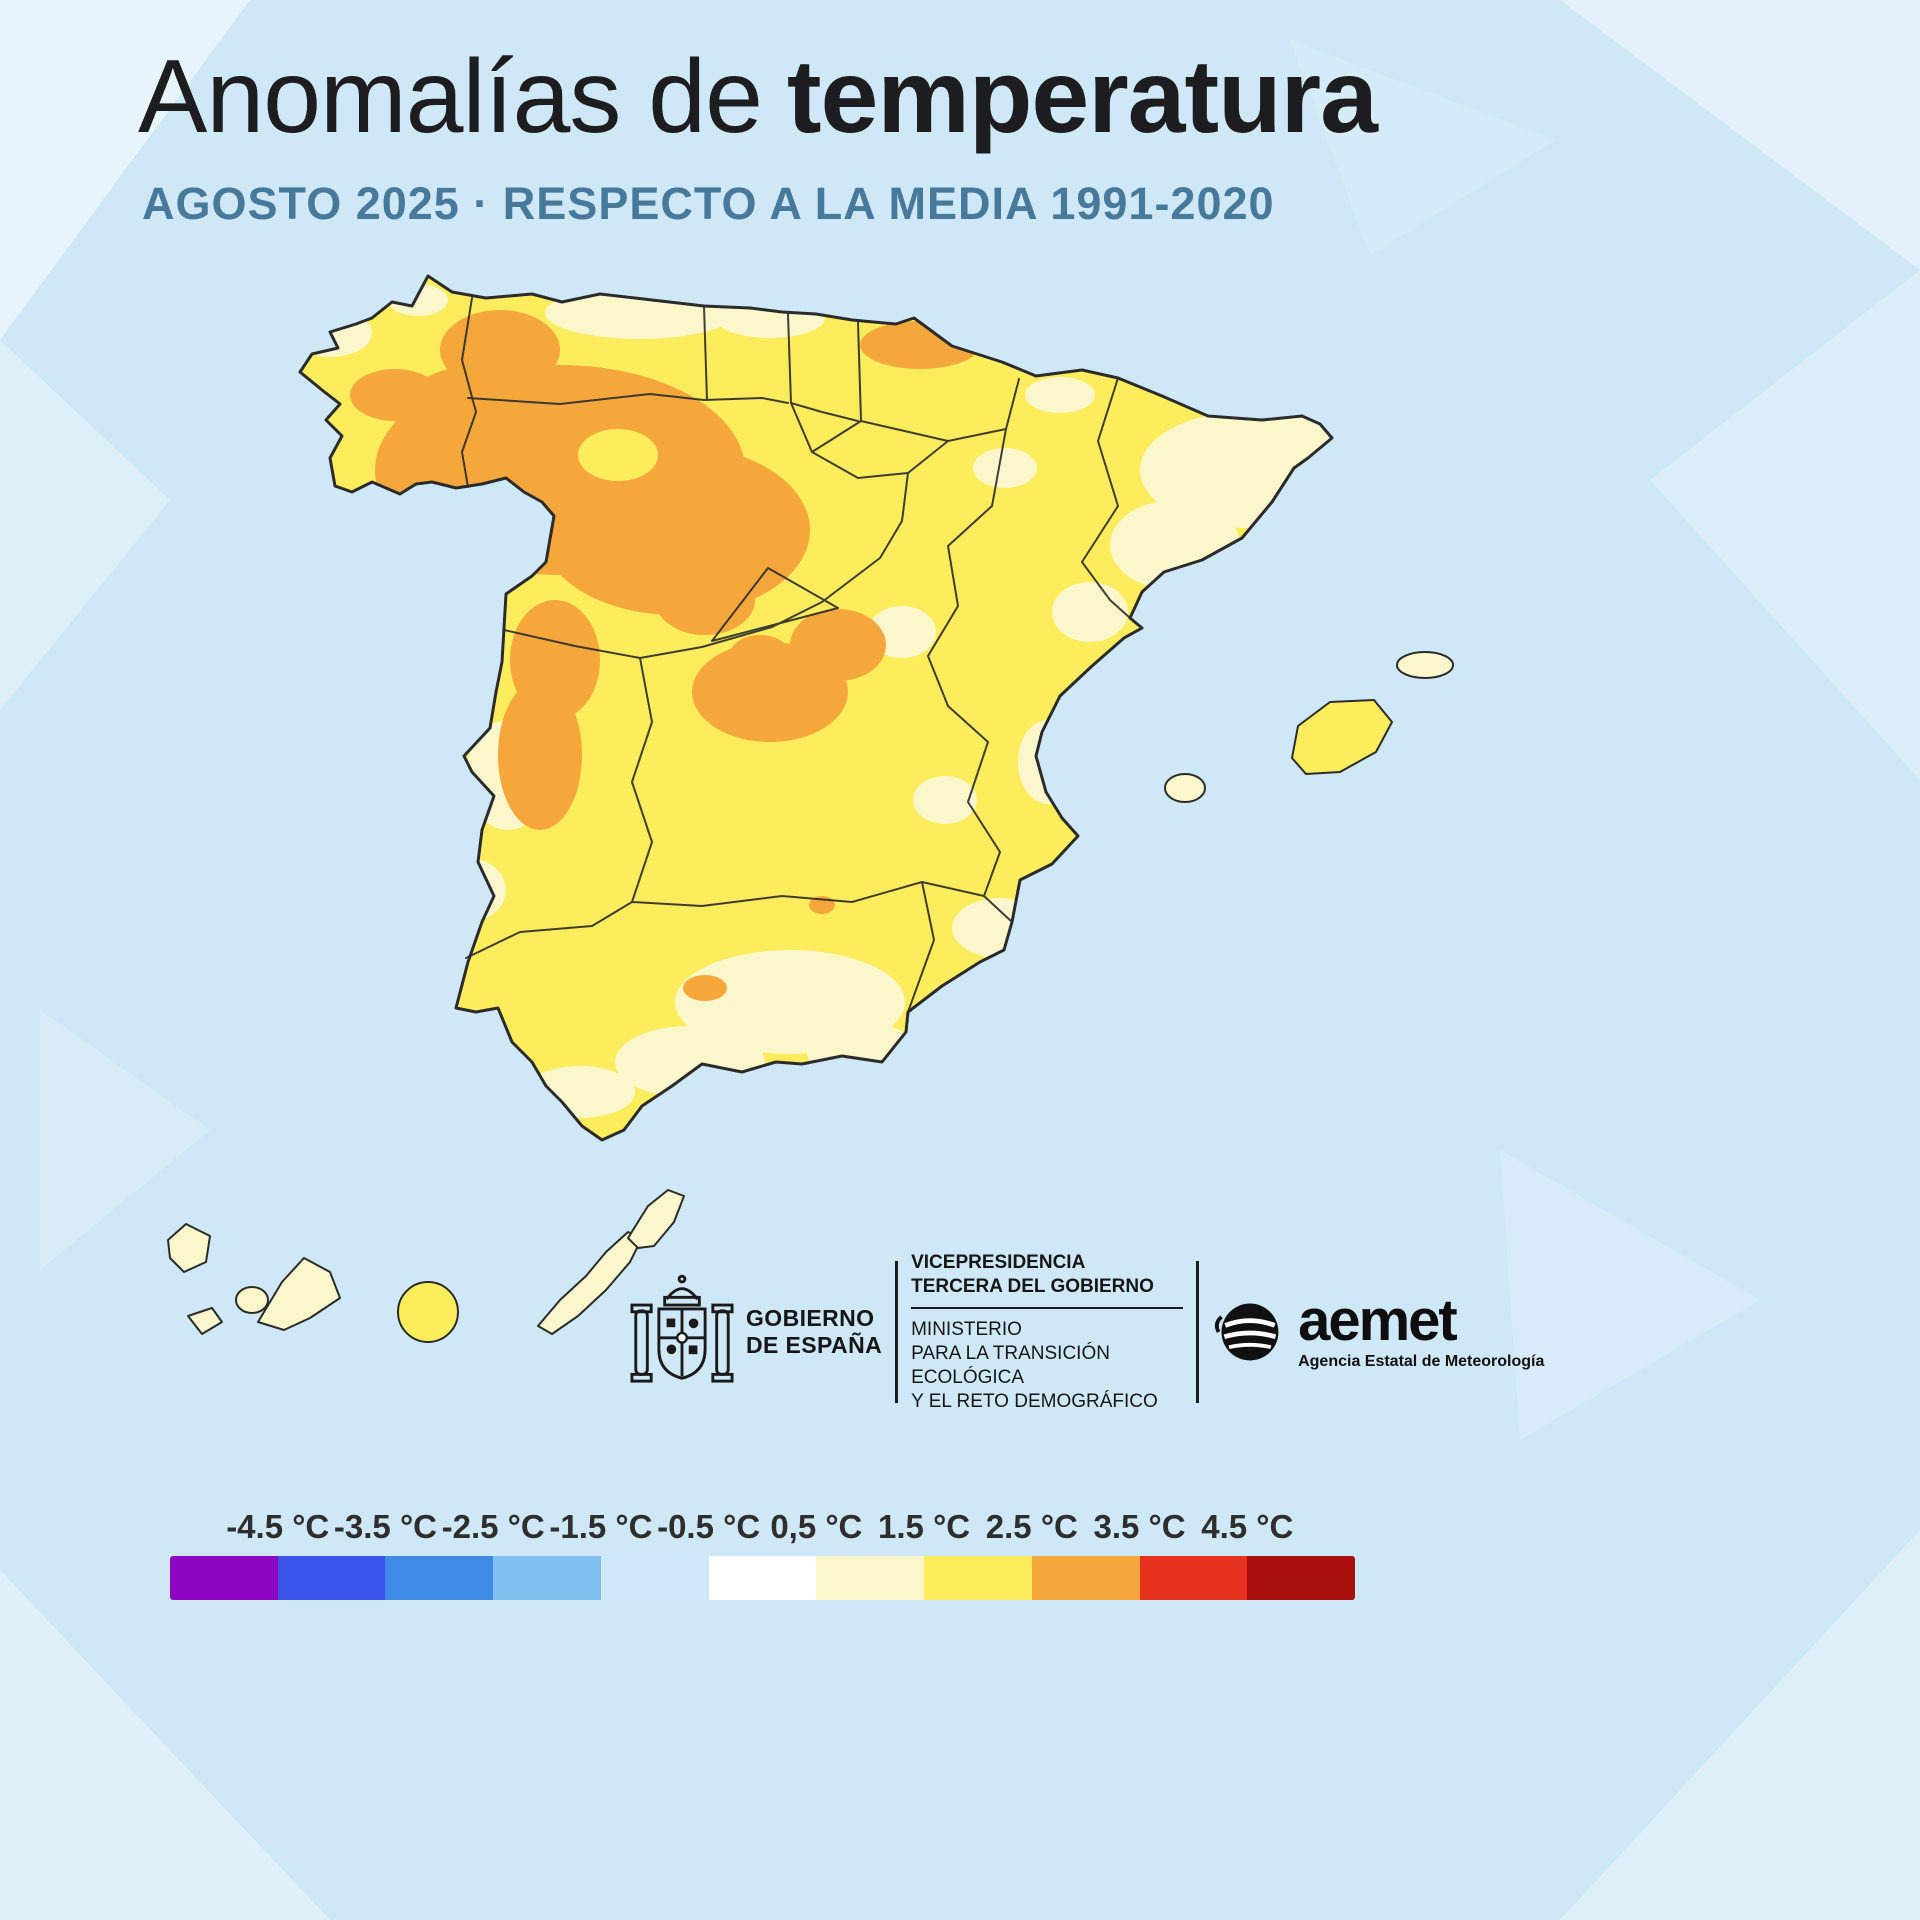 This screenshot has height=1920, width=1920. I want to click on mallorca-island, so click(1342, 737).